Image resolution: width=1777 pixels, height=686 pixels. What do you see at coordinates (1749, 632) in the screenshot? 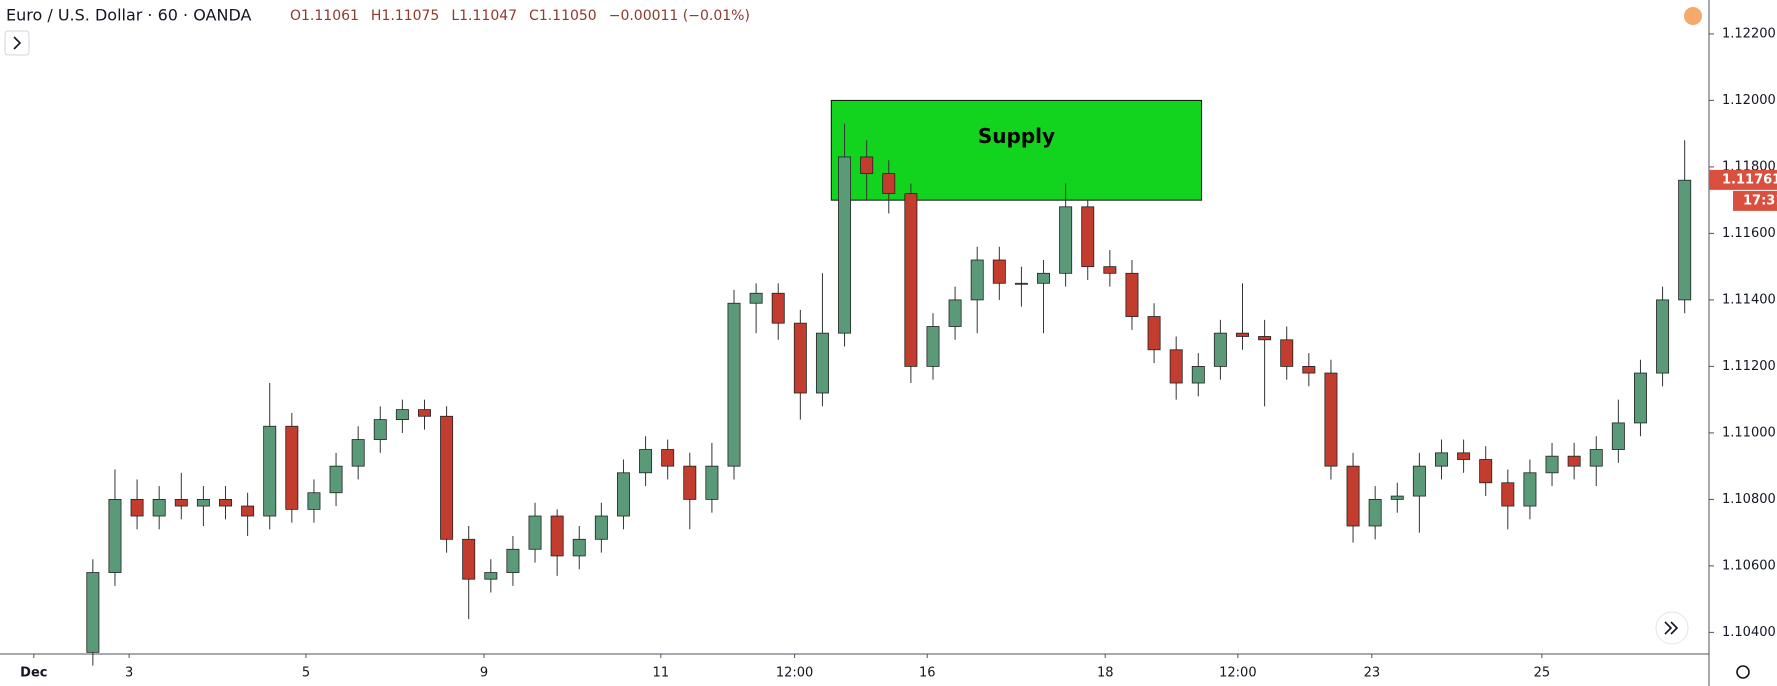
I see `y-tick-label: 1.10400` at bounding box center [1749, 632].